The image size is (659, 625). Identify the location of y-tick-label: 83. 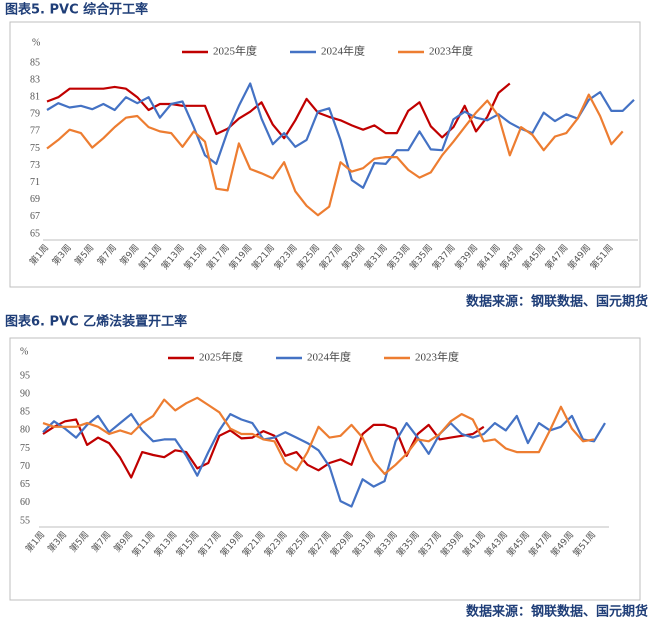
(35, 79).